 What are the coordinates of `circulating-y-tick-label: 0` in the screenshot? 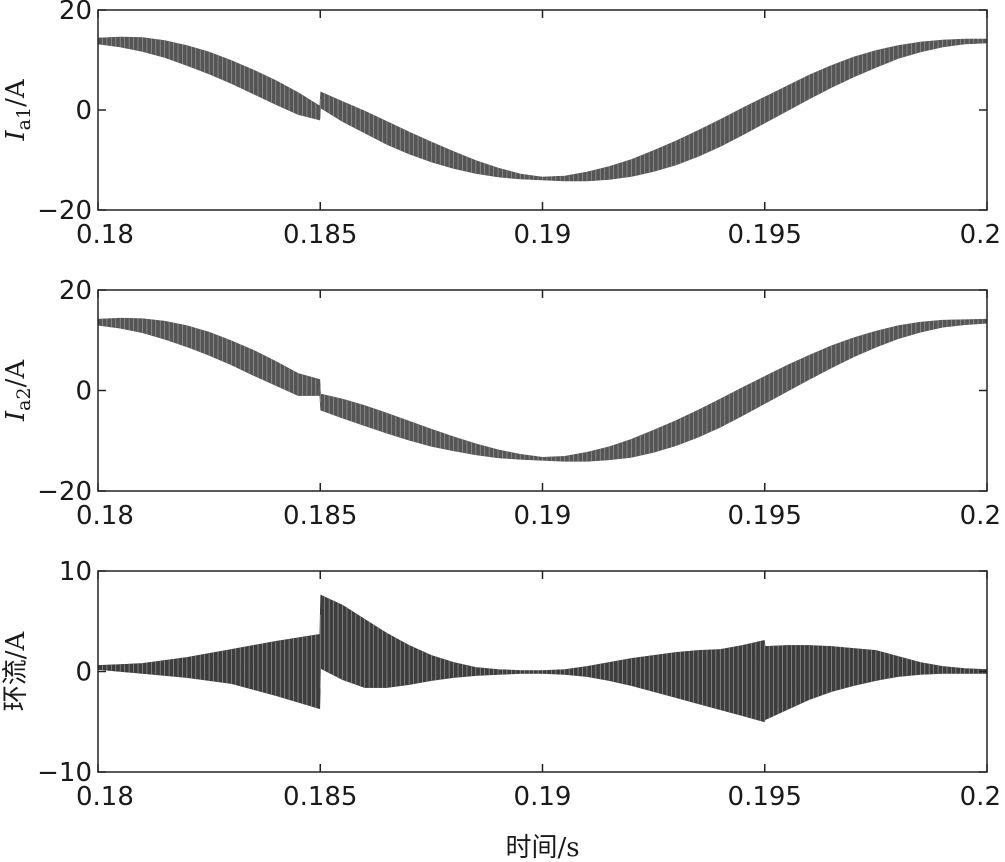 It's located at (83, 673).